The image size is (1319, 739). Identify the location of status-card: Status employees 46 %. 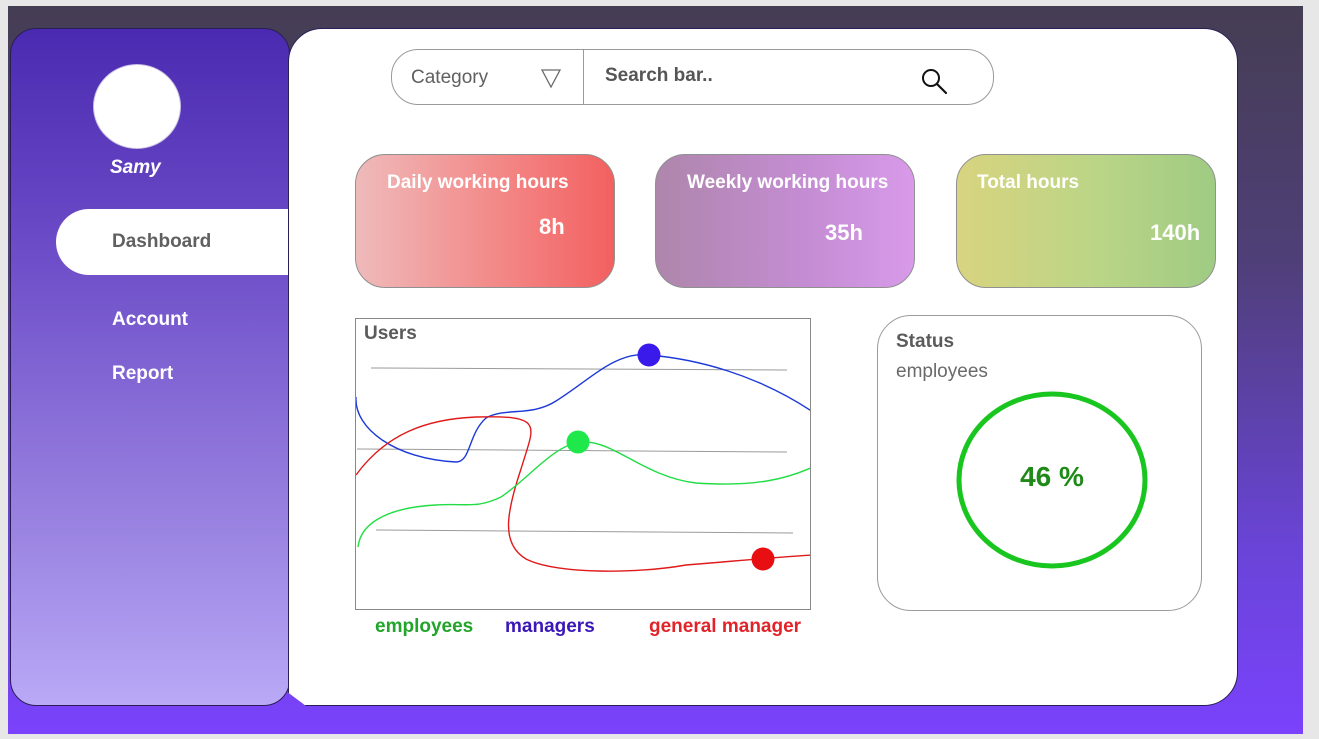
(1039, 463).